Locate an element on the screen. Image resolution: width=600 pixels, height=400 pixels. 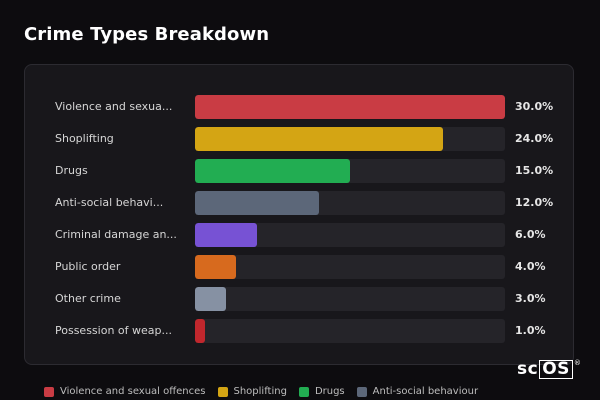
legend-item: Drugs is located at coordinates (321, 391).